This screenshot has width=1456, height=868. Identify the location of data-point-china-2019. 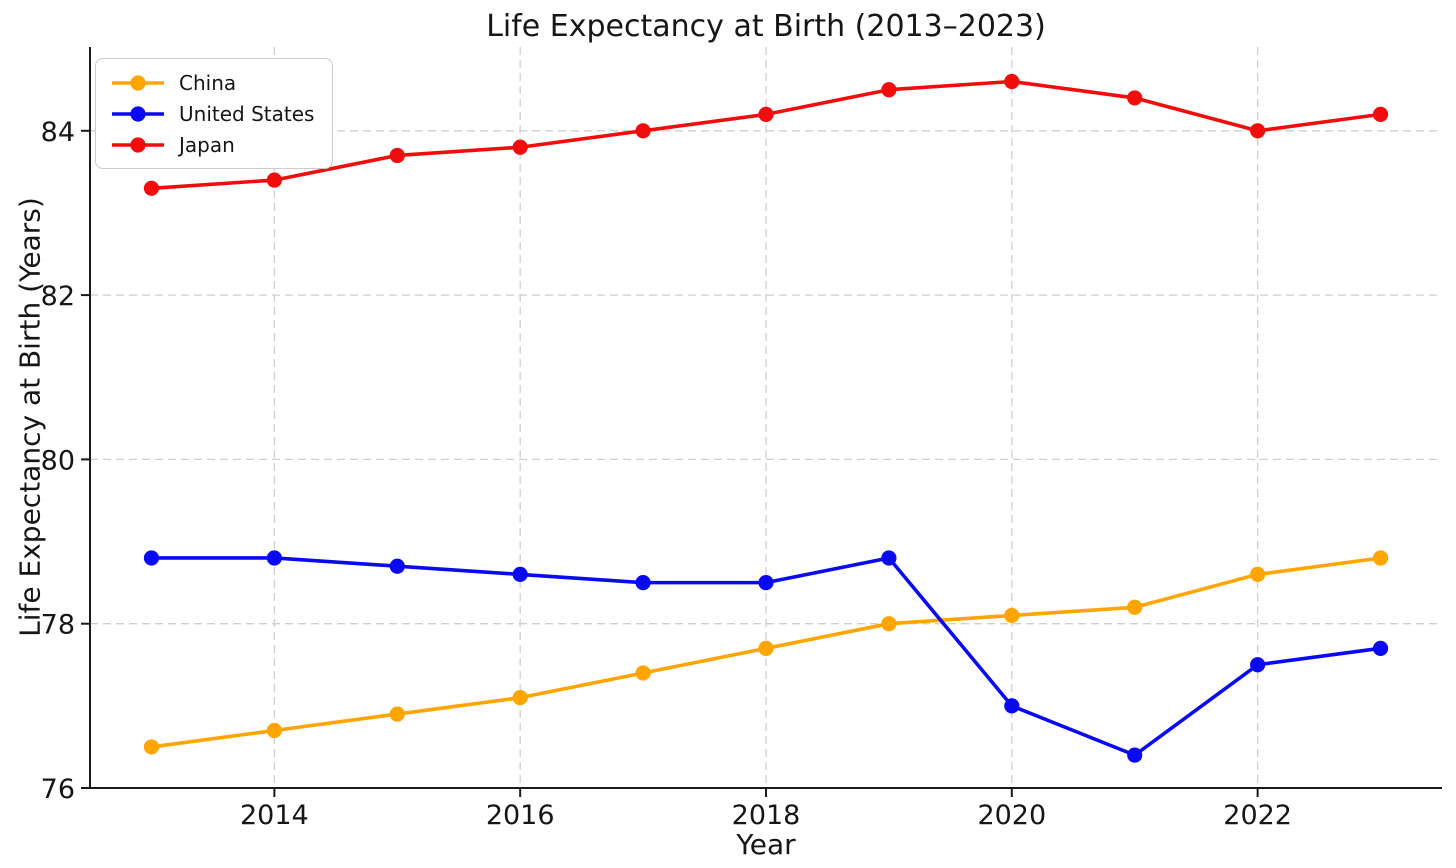
(889, 624).